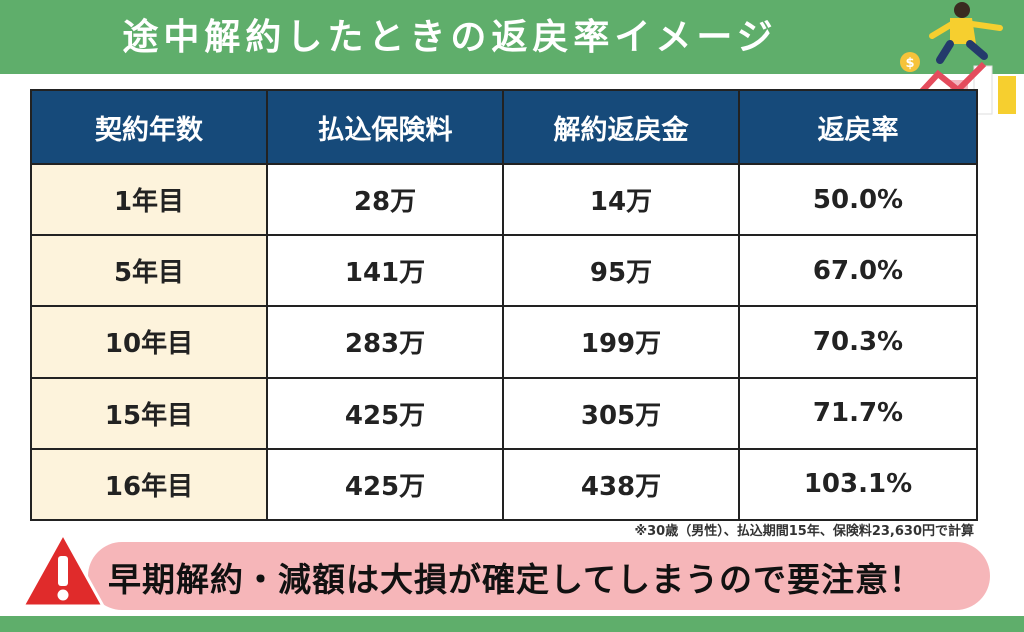  Describe the element at coordinates (385, 199) in the screenshot. I see `cell-premium: 28万` at that location.